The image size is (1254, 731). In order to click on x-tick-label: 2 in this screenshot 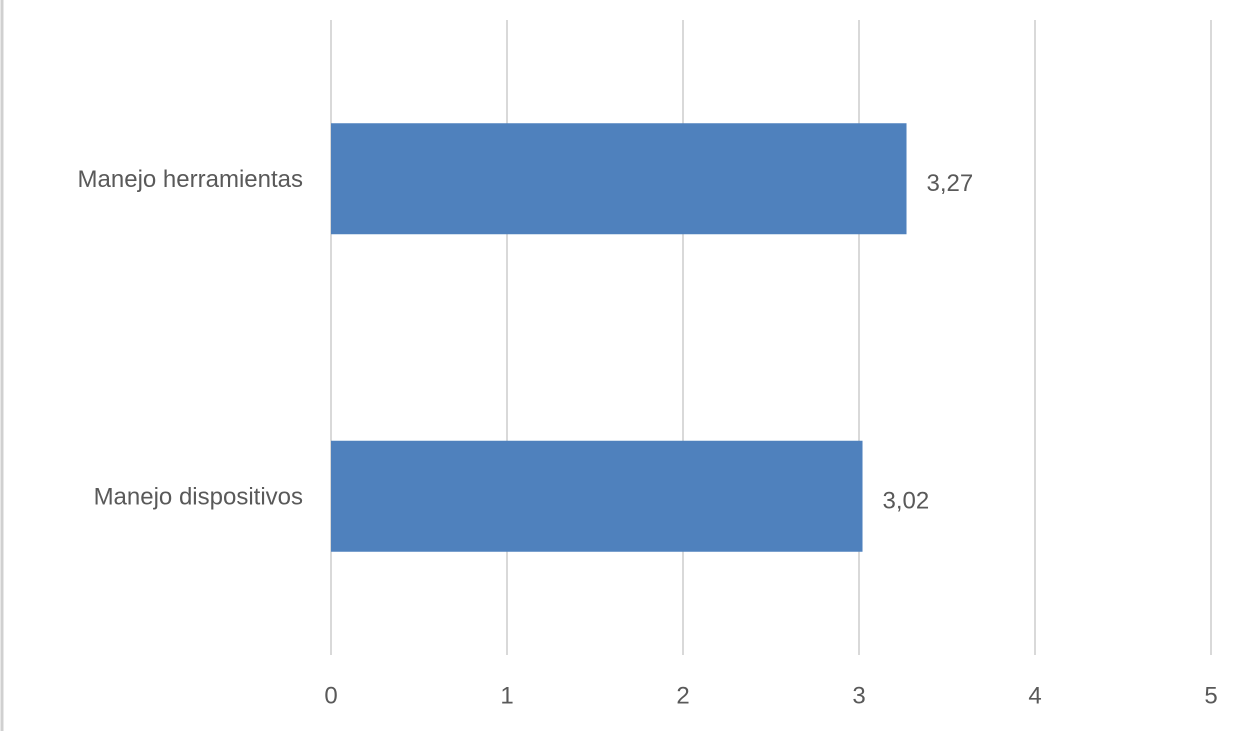, I will do `click(682, 695)`.